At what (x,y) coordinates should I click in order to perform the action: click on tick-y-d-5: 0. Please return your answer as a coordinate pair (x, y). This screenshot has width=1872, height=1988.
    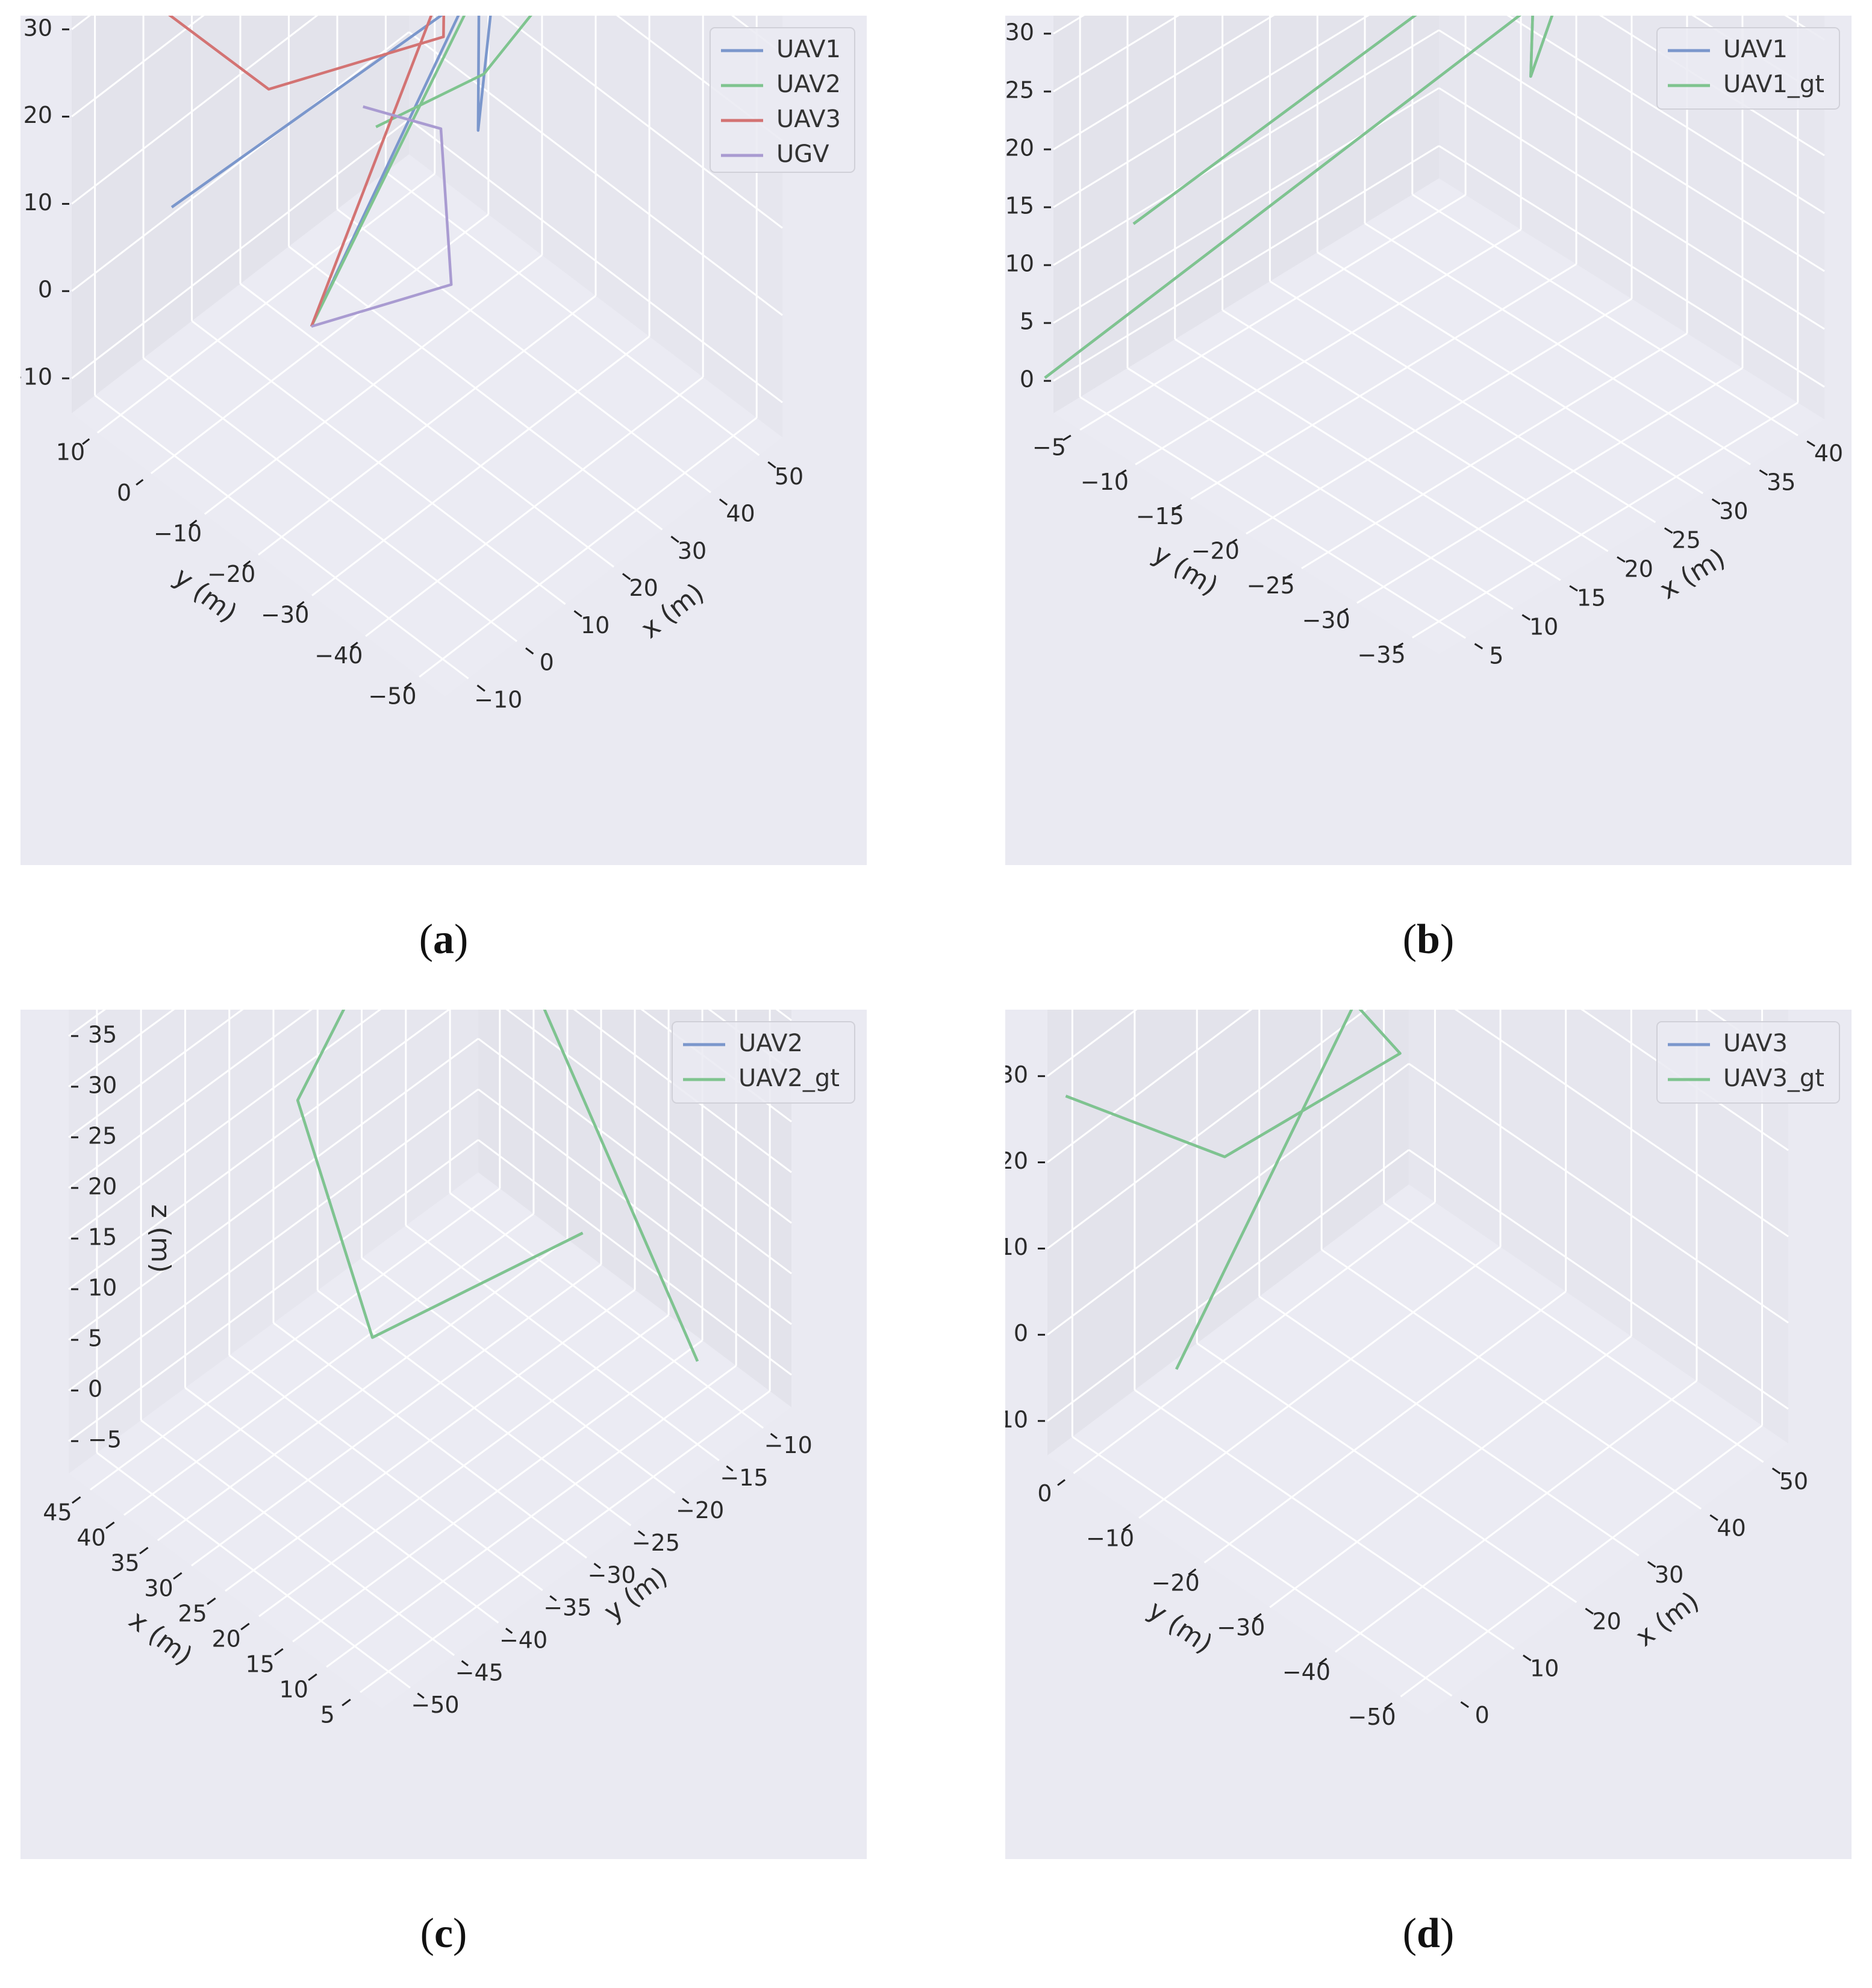
    Looking at the image, I should click on (1044, 1493).